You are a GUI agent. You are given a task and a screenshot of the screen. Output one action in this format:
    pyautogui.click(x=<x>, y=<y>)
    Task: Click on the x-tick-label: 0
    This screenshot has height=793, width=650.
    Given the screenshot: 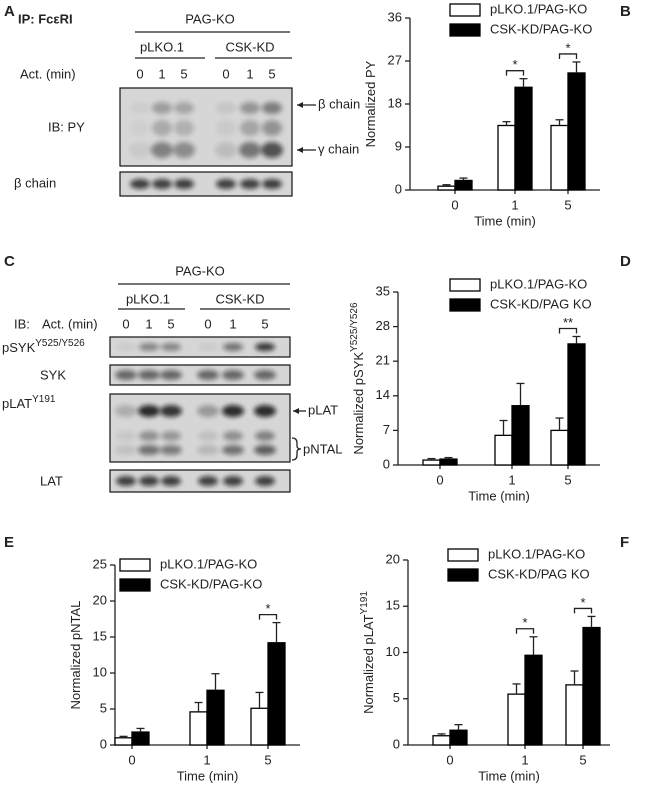 What is the action you would take?
    pyautogui.click(x=439, y=479)
    